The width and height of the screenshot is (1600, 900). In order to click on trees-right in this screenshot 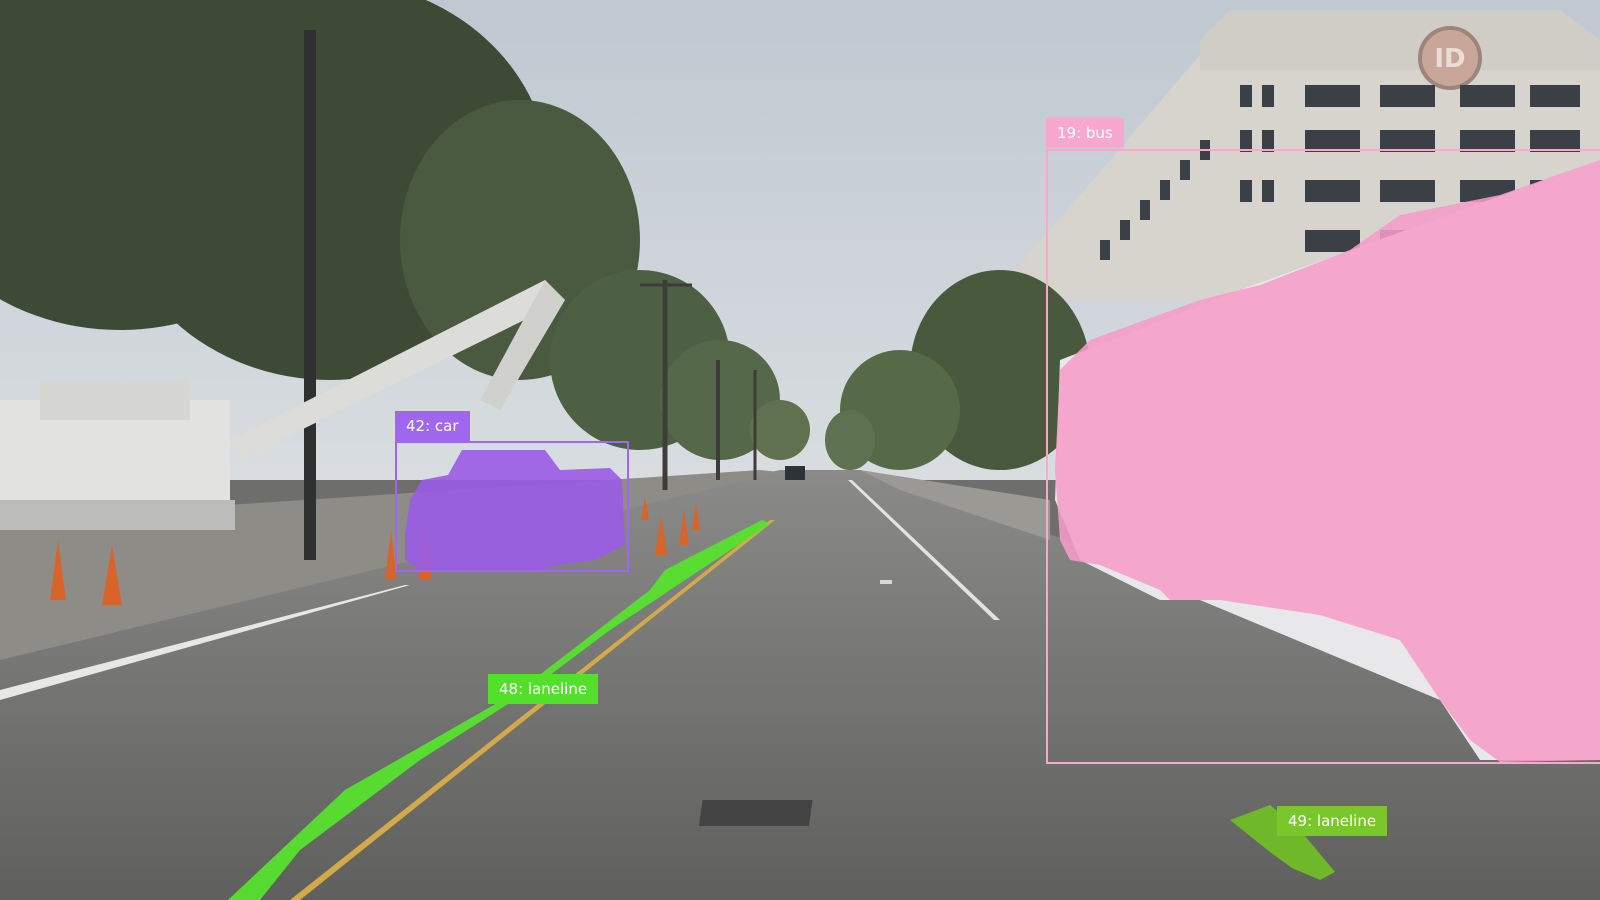, I will do `click(957, 370)`.